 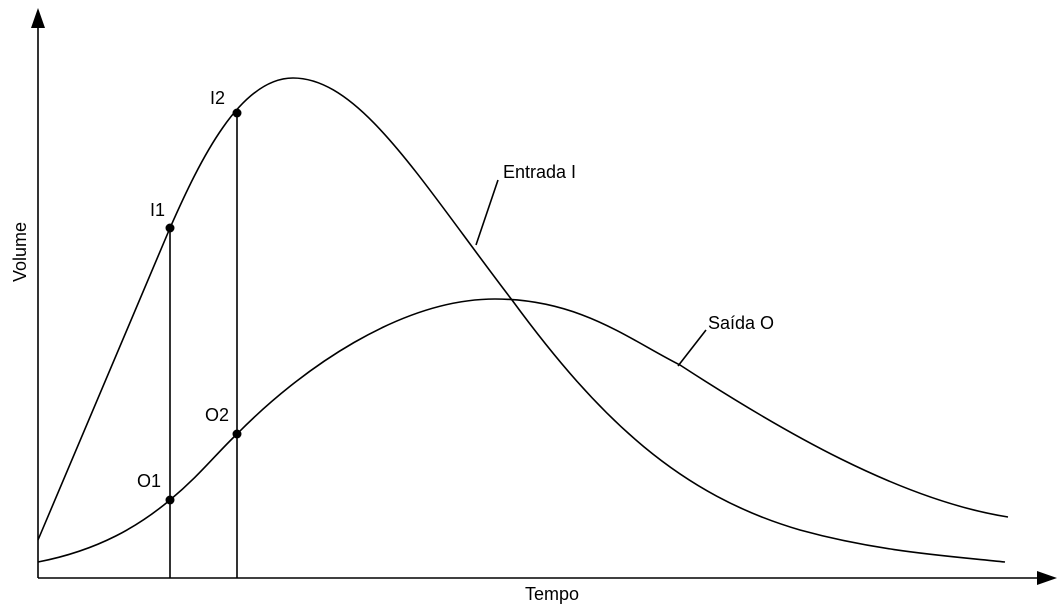 What do you see at coordinates (157, 210) in the screenshot?
I see `point-label: I1` at bounding box center [157, 210].